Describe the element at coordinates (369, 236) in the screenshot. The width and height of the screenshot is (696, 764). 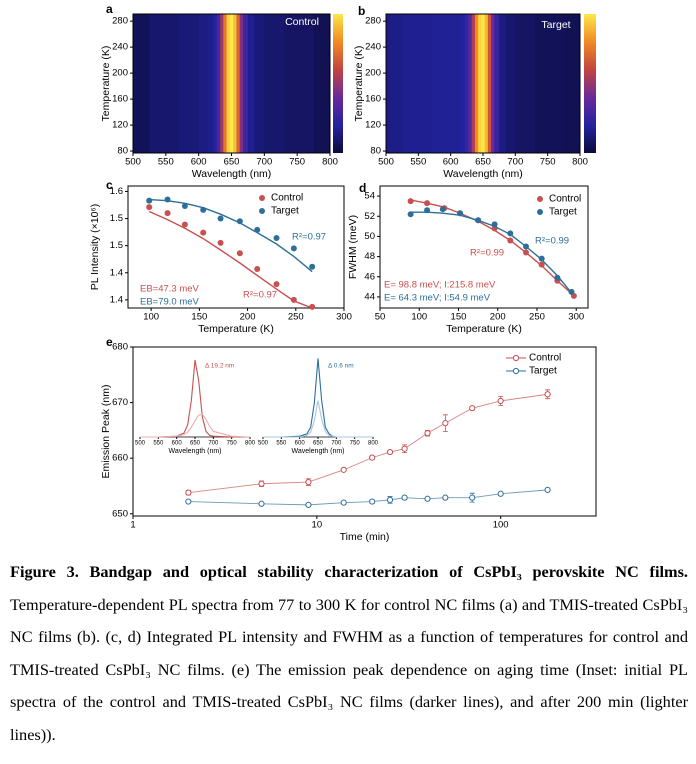
I see `y-tick-label: 50` at that location.